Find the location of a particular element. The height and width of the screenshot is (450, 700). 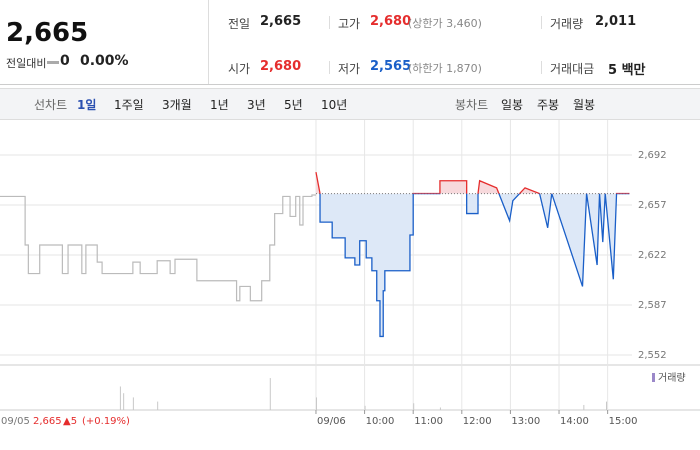

info-label: 시가 is located at coordinates (239, 69).